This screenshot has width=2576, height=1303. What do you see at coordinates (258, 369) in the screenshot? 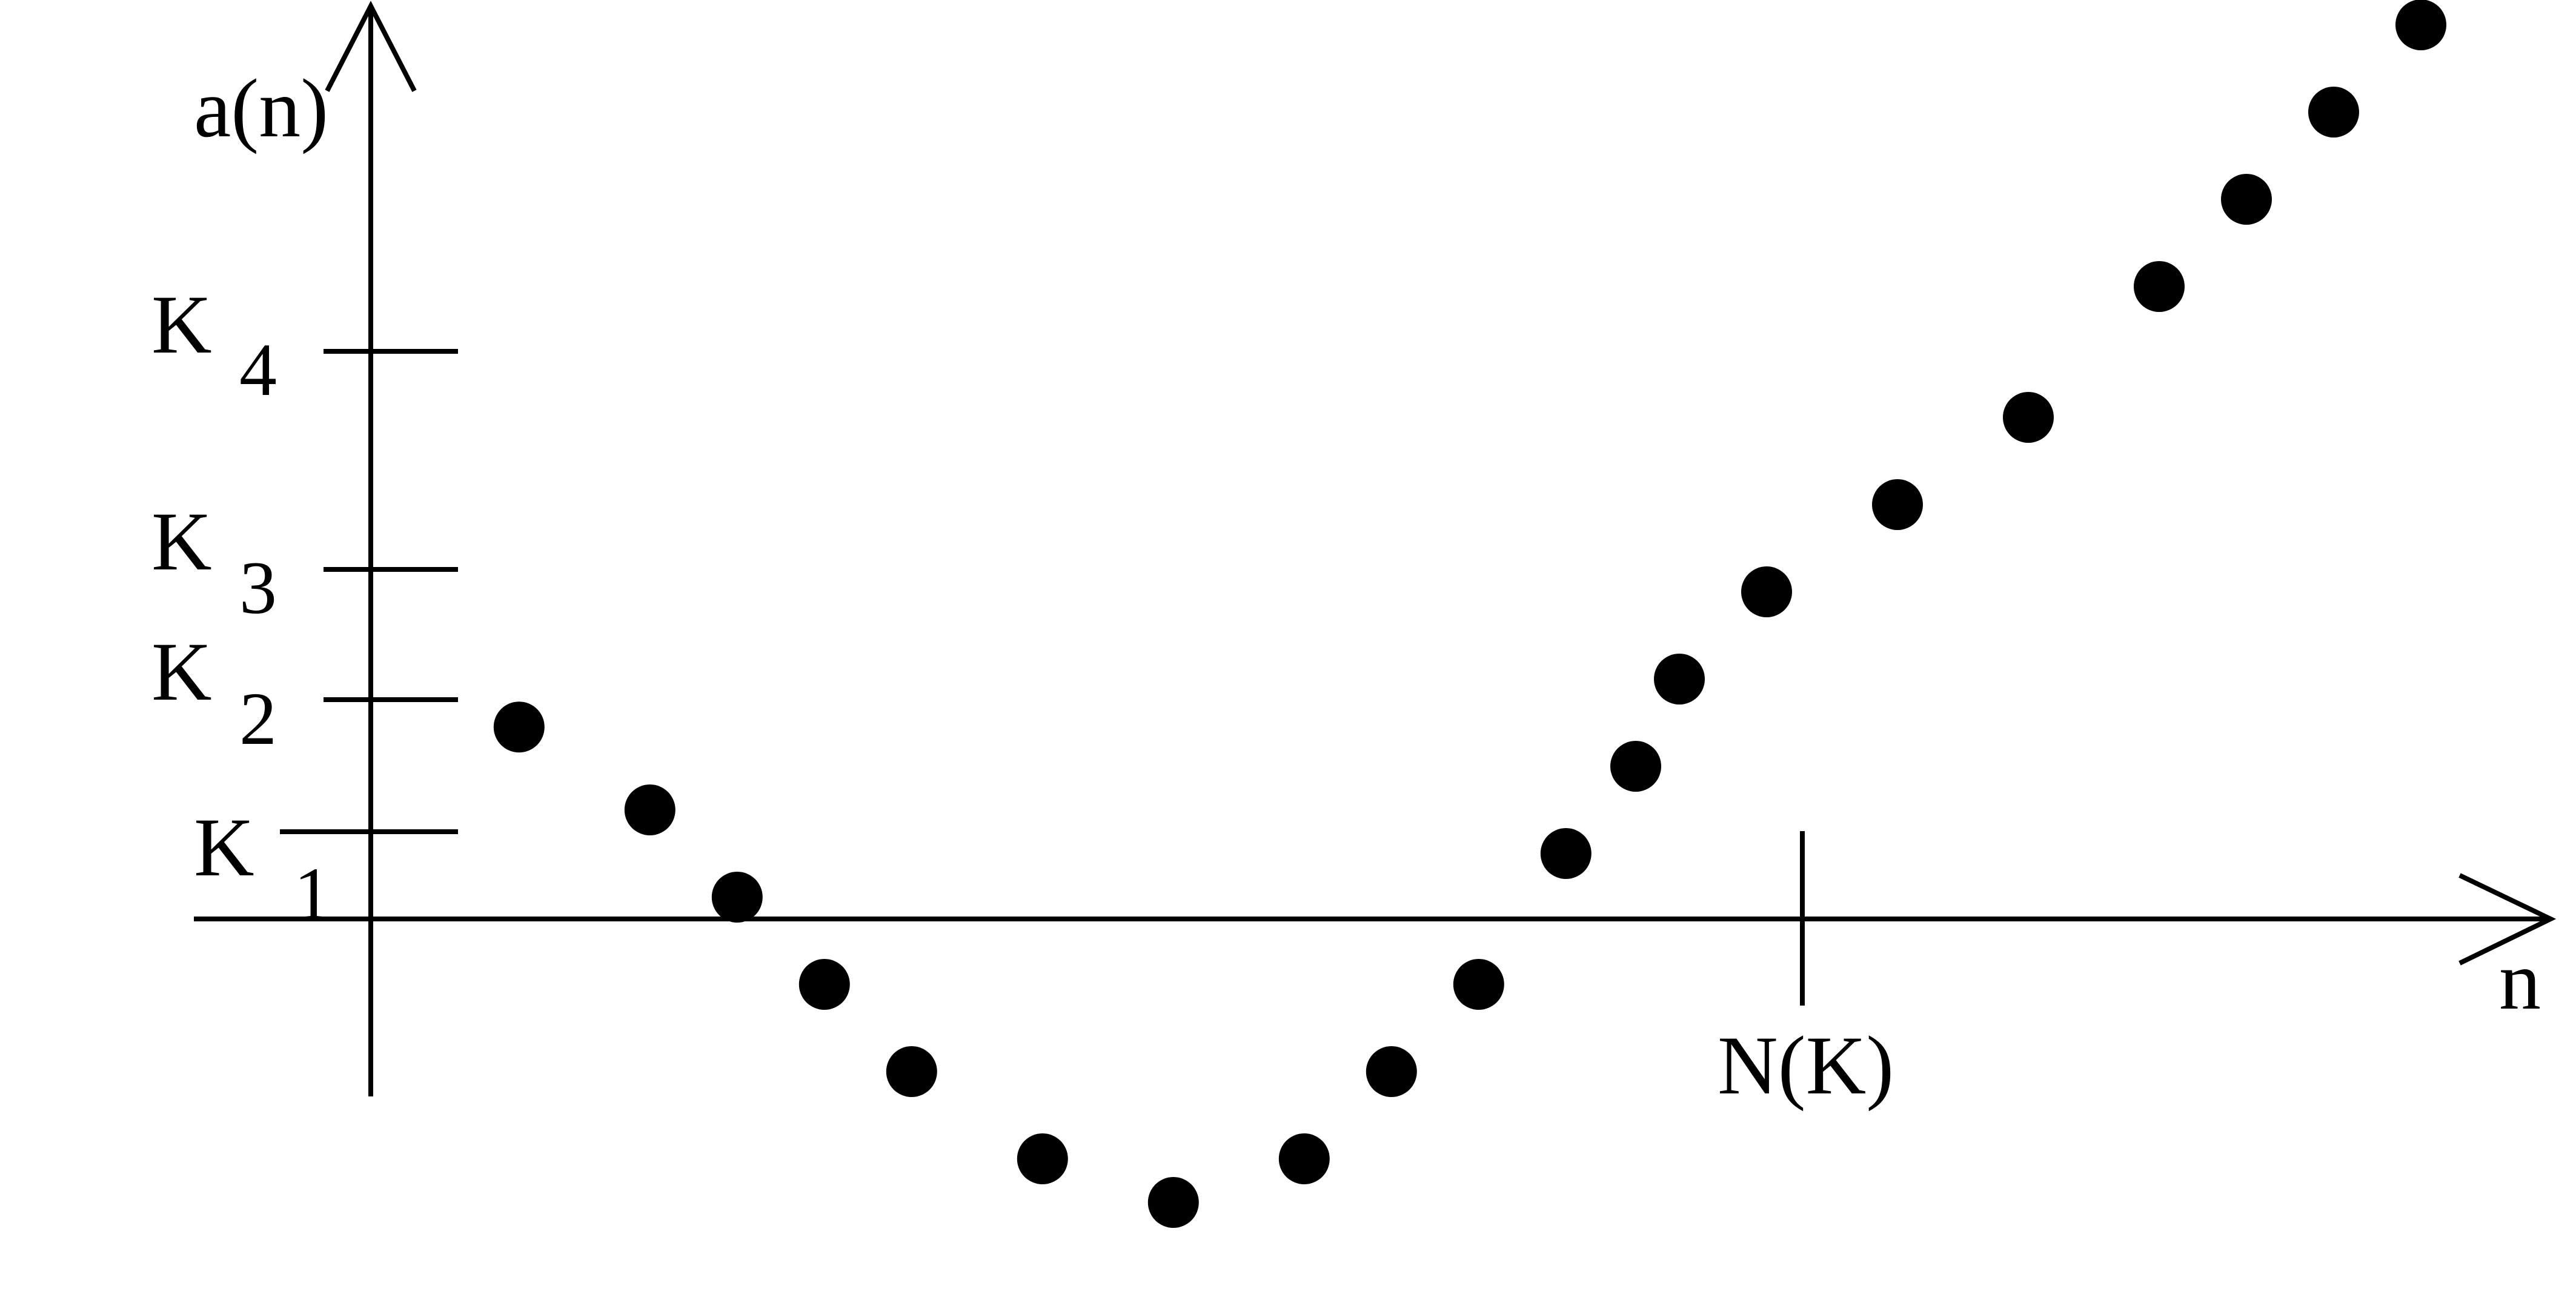
I see `y-tick-subscript: 4` at bounding box center [258, 369].